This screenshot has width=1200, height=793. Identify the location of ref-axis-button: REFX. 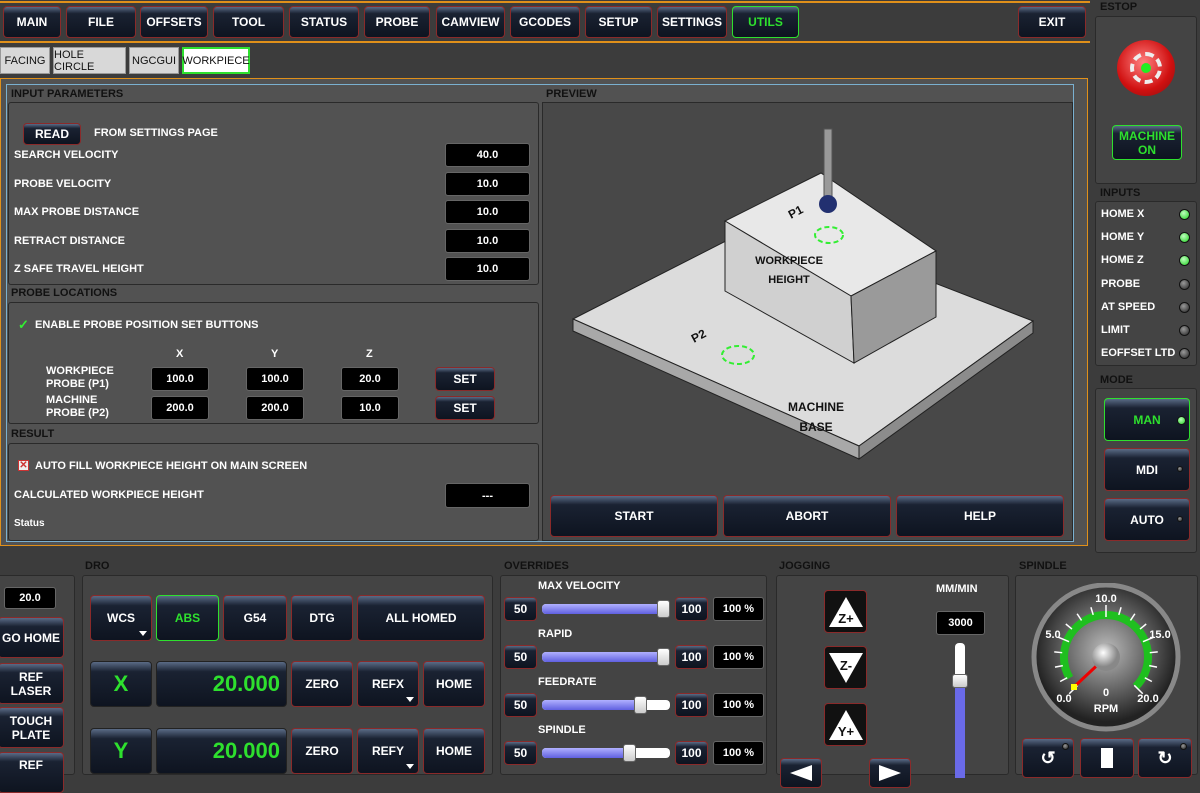
(388, 684).